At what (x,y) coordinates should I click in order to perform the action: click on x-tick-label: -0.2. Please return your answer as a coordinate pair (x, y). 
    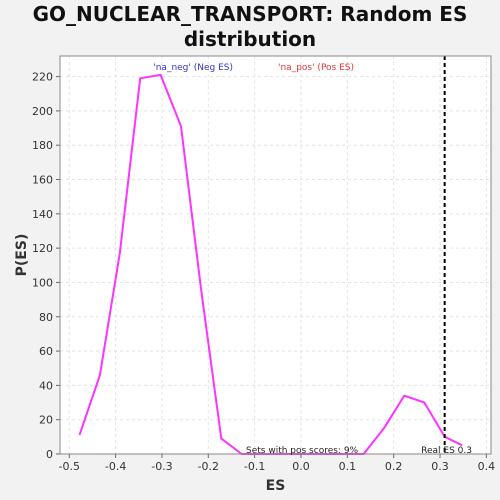
    Looking at the image, I should click on (208, 466).